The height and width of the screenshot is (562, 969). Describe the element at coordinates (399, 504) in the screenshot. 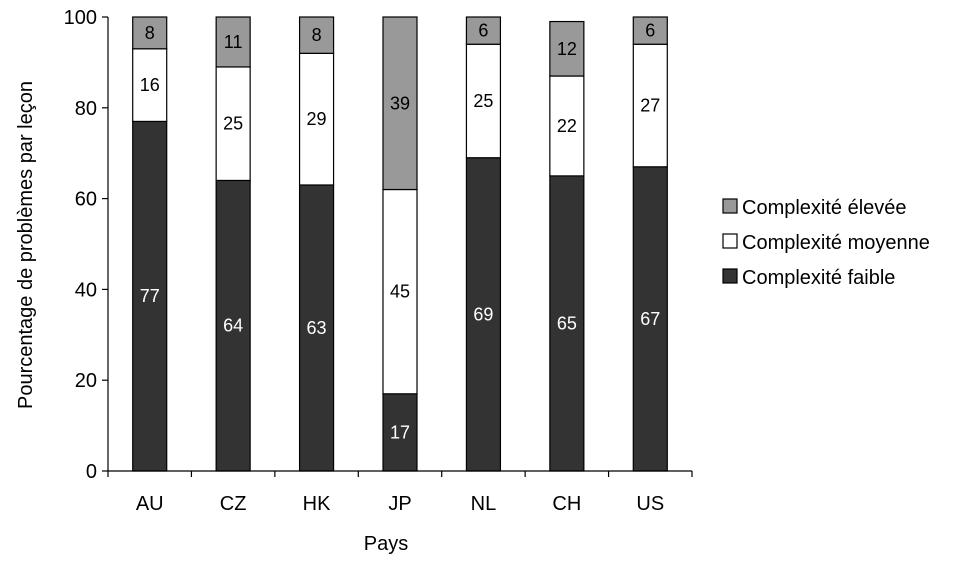

I see `x-tick-label: JP` at that location.